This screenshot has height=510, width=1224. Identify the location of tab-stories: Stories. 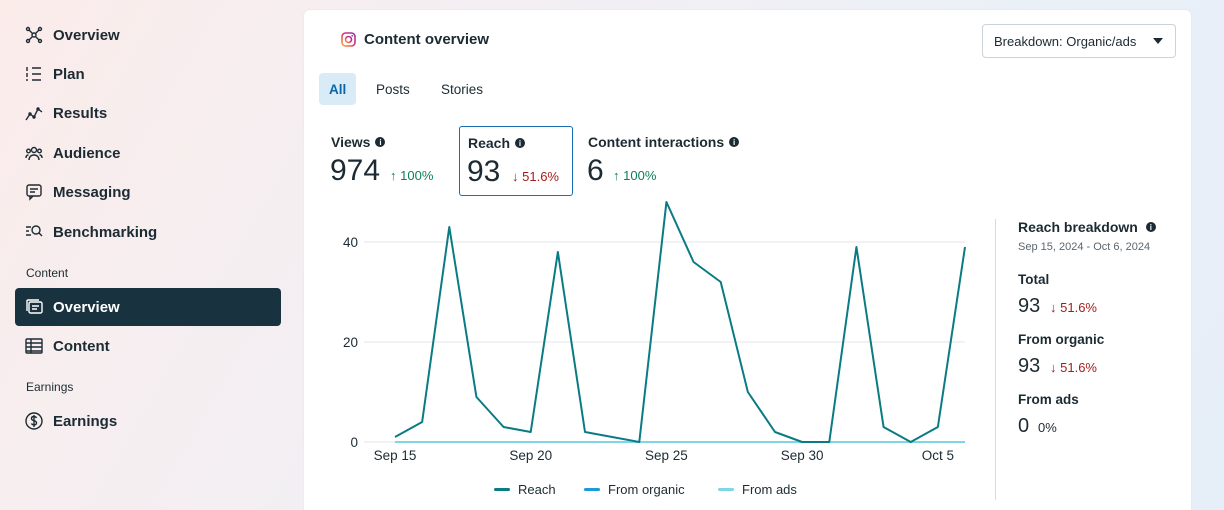
(462, 89).